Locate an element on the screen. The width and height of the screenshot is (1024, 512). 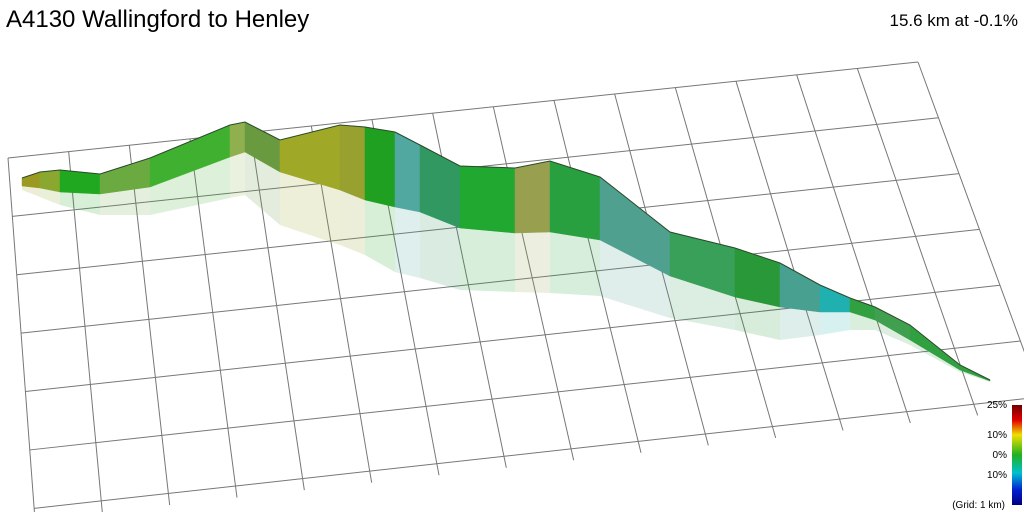
title: A4130 Wallingford to Henley is located at coordinates (157, 19).